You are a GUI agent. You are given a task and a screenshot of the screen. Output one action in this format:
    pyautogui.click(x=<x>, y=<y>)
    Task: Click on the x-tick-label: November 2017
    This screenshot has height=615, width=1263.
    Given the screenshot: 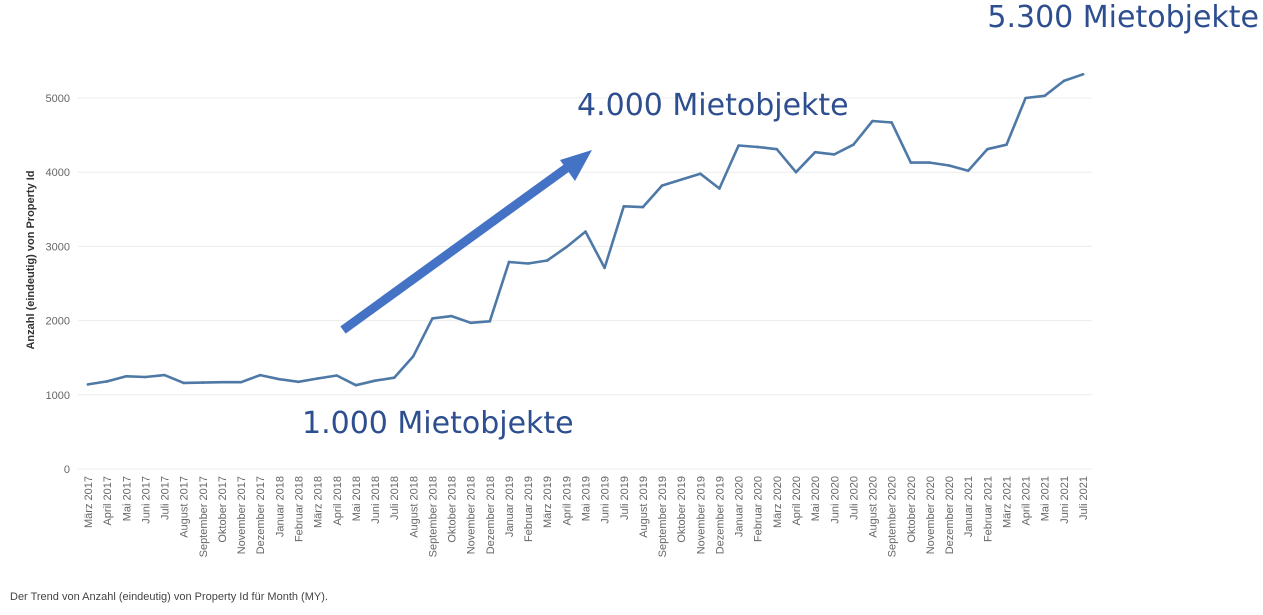 What is the action you would take?
    pyautogui.click(x=242, y=515)
    